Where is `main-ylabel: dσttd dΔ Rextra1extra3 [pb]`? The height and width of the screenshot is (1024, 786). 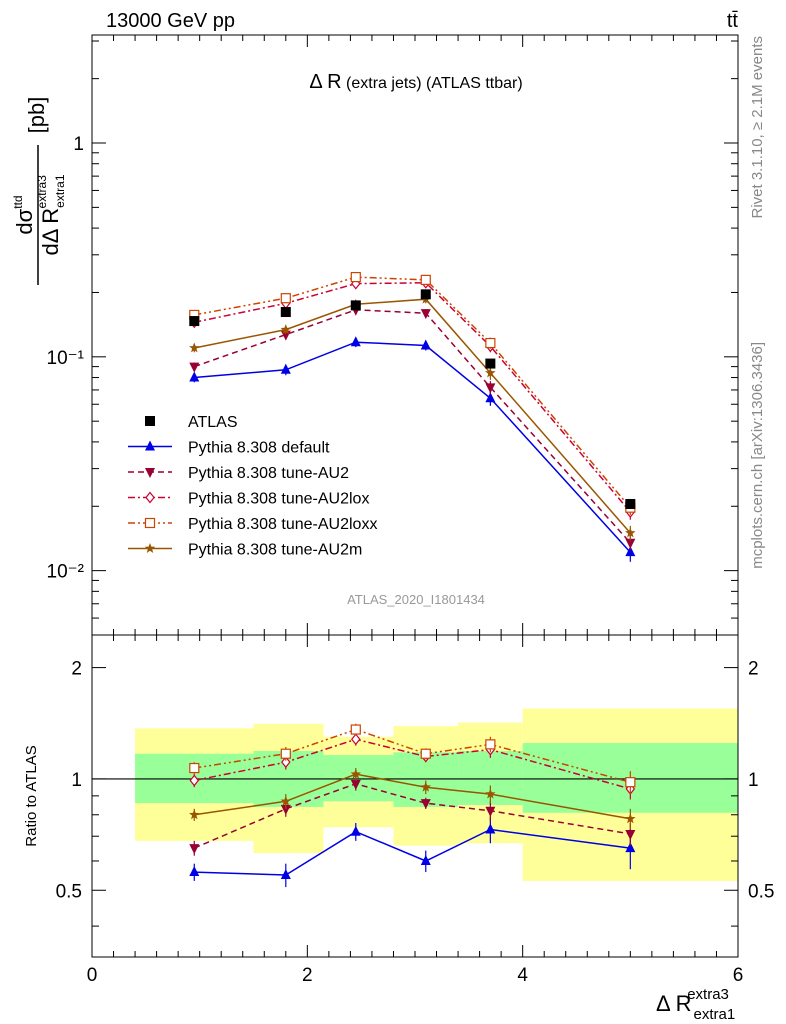 main-ylabel: dσttd dΔ Rextra1extra3 [pb] is located at coordinates (39, 191).